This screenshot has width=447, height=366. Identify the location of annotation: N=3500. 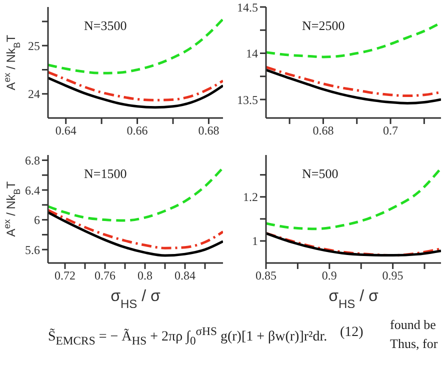
(105, 26).